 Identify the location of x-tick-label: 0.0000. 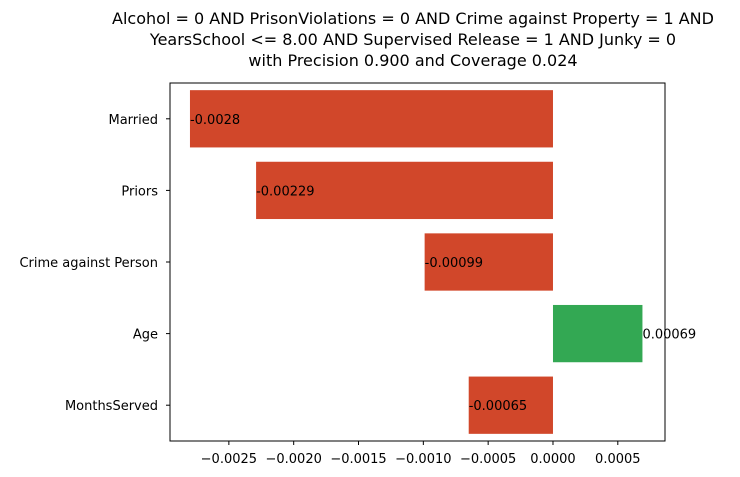
(553, 459).